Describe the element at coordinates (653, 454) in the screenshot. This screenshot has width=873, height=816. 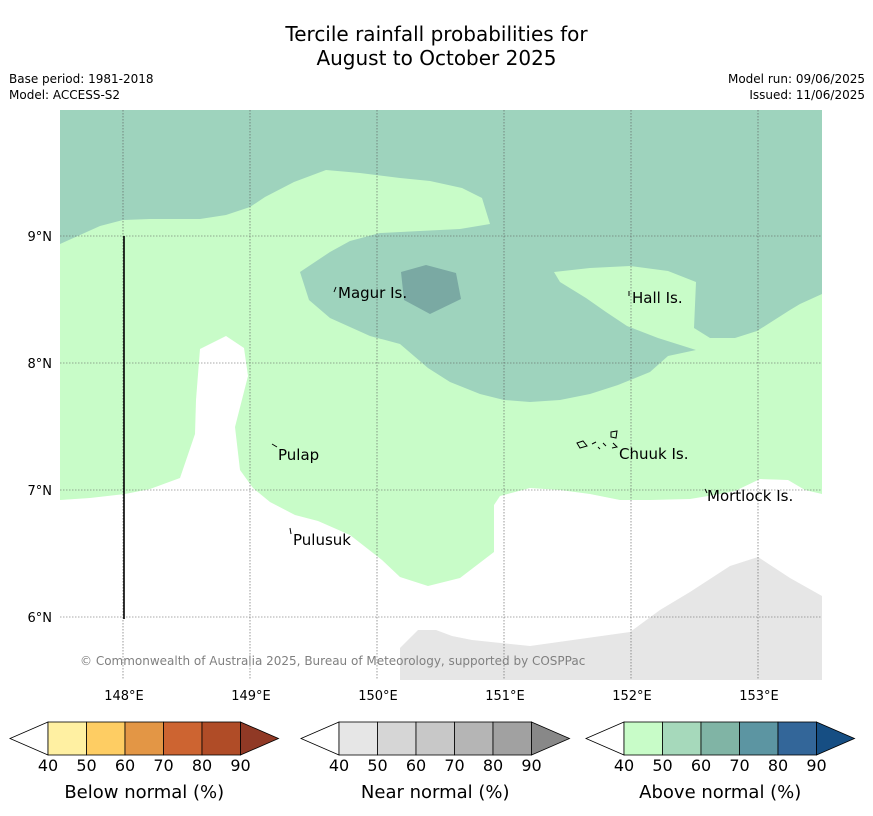
I see `label-chuuk: Chuuk Is.` at that location.